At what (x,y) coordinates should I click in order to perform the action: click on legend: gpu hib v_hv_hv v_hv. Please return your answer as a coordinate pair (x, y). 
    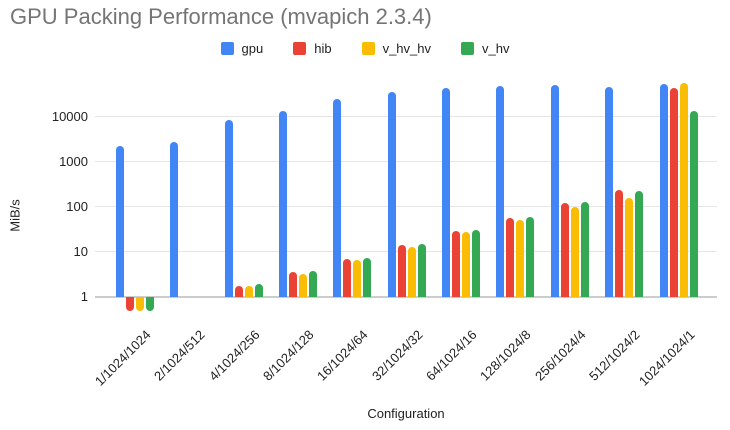
    Looking at the image, I should click on (365, 48).